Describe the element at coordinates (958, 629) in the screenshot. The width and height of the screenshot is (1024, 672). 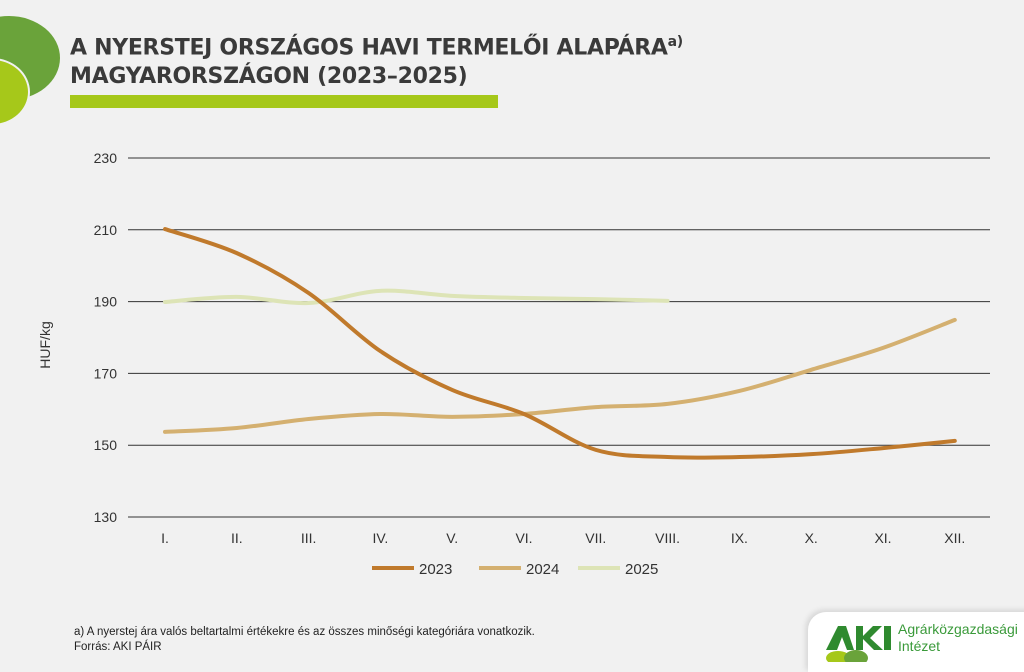
I see `logo-text-line1: Agrárközgazdasági` at that location.